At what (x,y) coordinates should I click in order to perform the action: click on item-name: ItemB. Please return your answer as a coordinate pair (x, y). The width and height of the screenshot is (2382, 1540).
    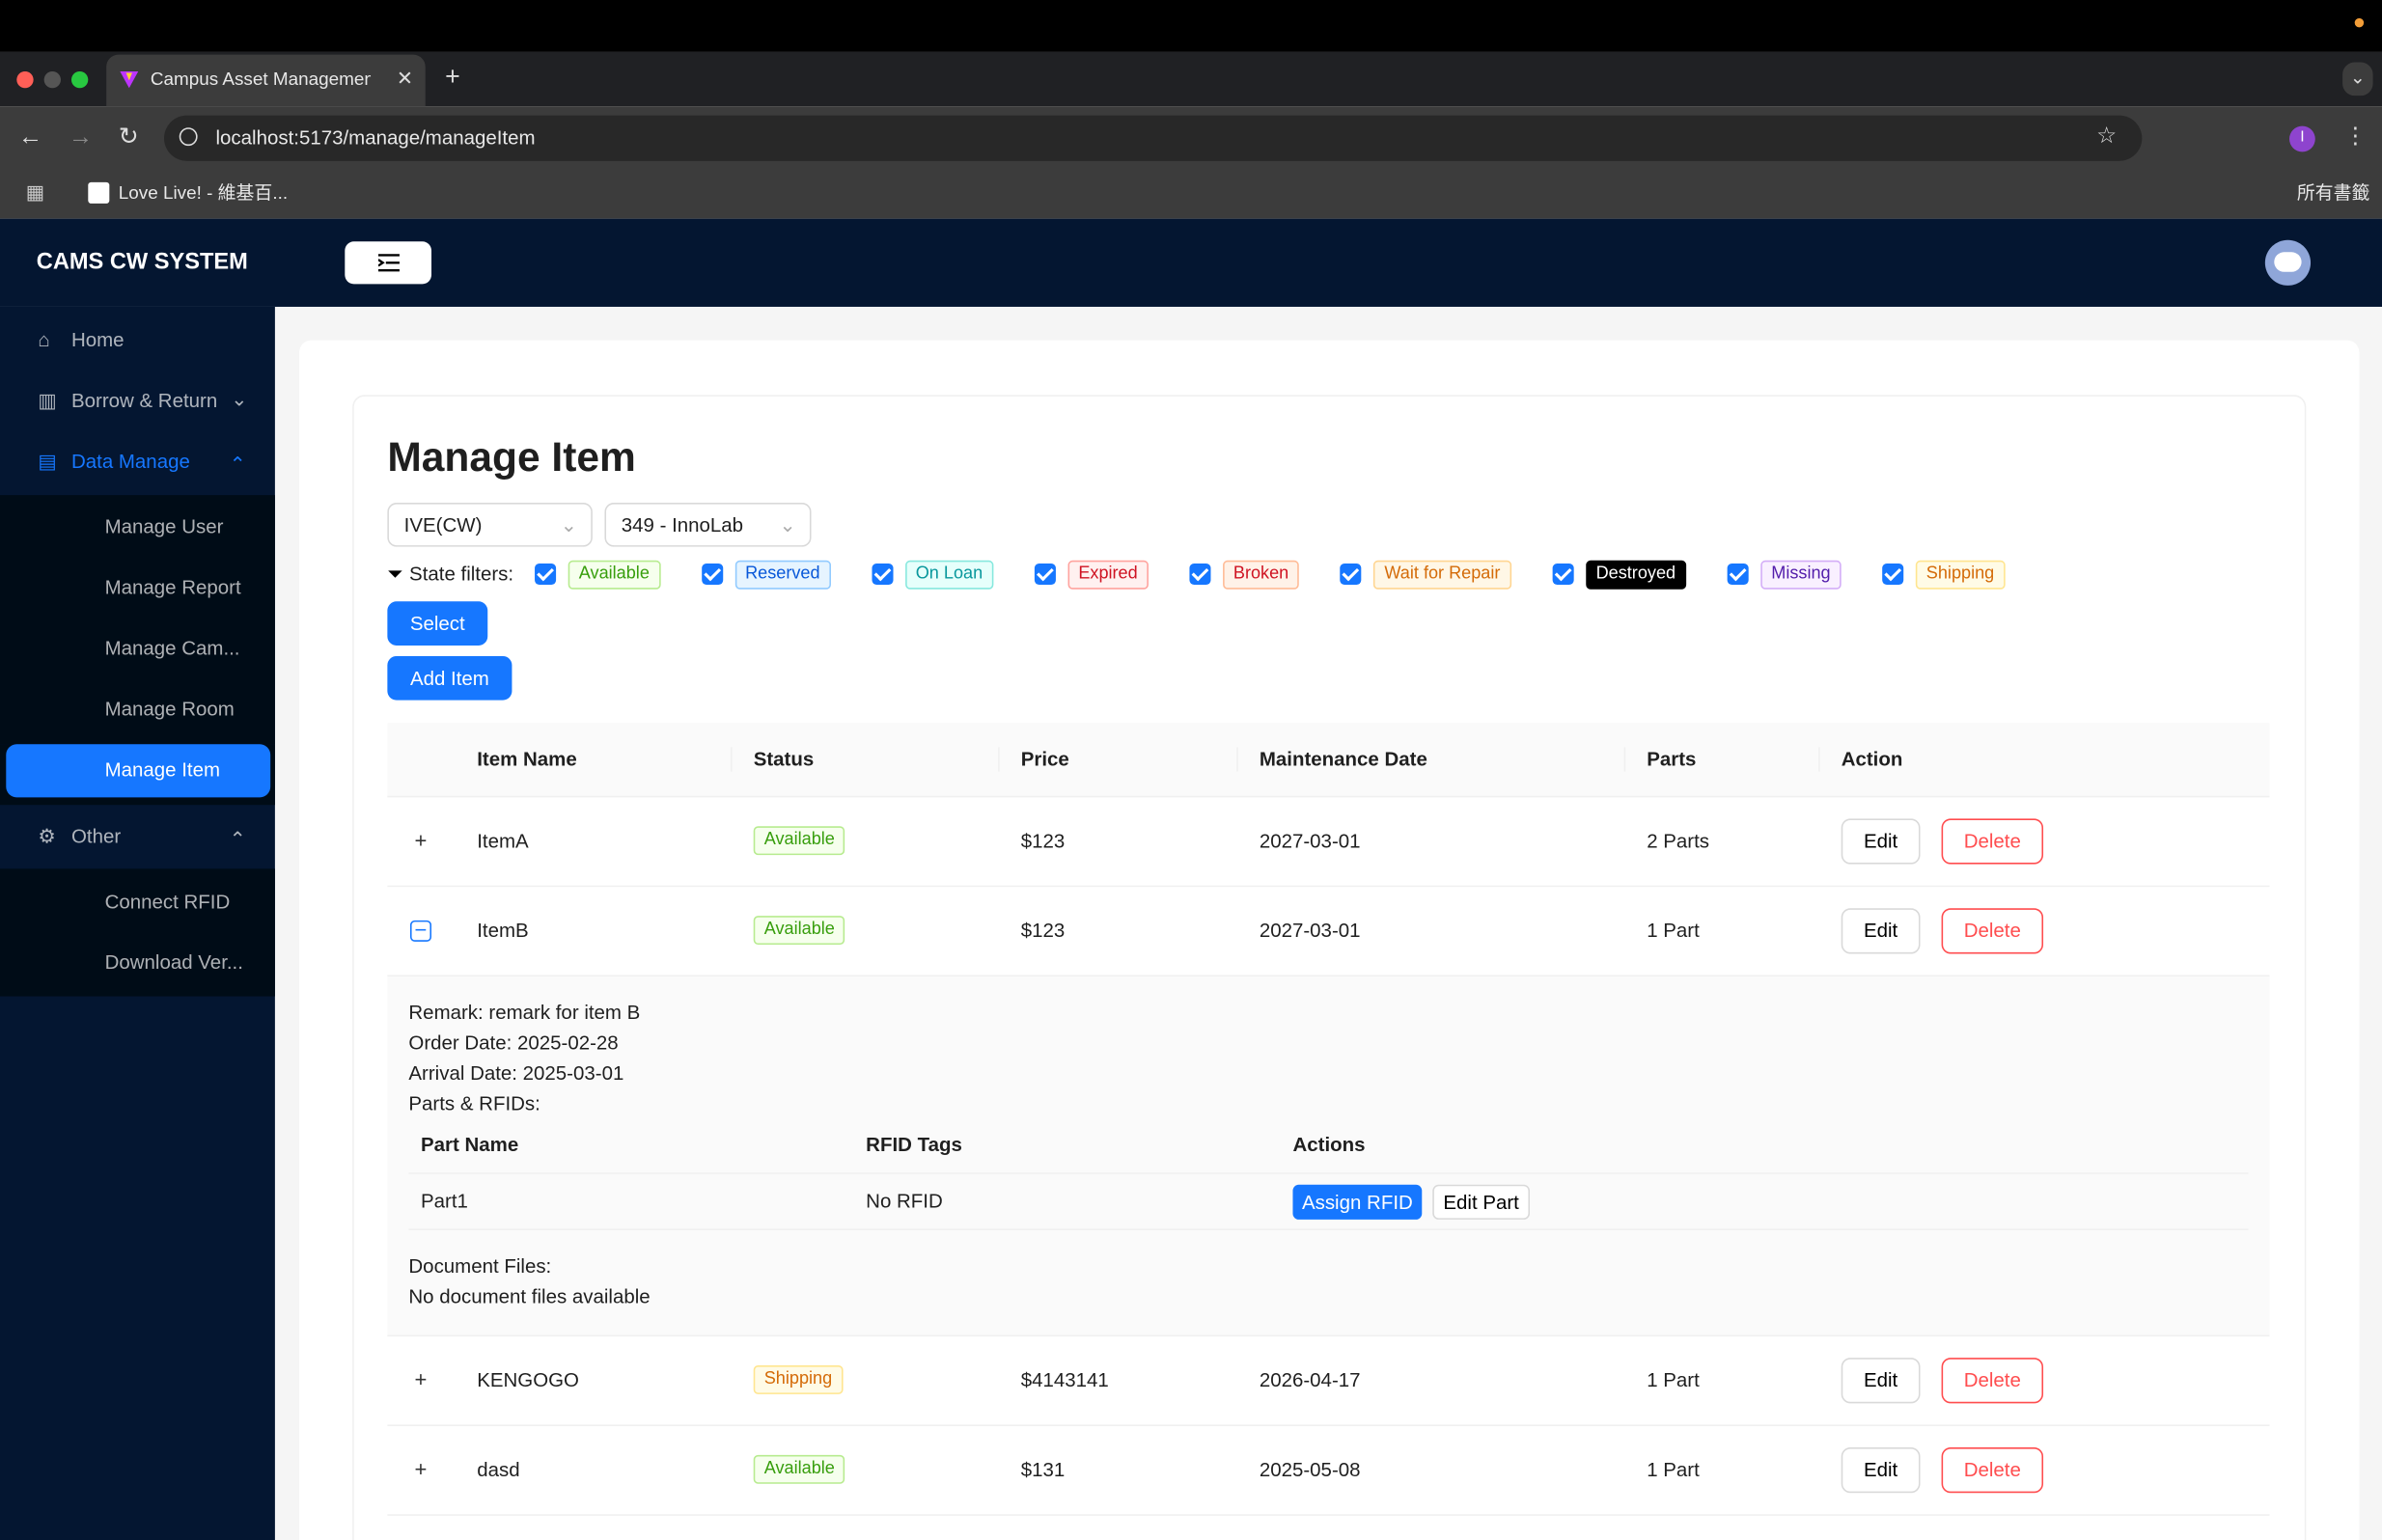
    Looking at the image, I should click on (503, 930).